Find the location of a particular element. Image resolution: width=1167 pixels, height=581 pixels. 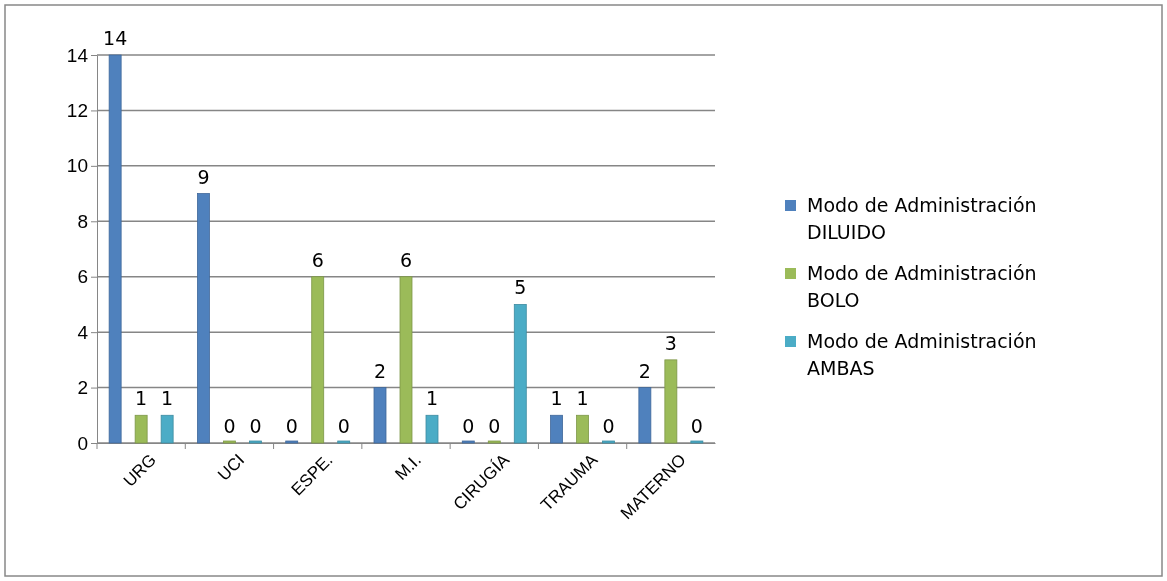

y-tick-label: 10 is located at coordinates (77, 166).